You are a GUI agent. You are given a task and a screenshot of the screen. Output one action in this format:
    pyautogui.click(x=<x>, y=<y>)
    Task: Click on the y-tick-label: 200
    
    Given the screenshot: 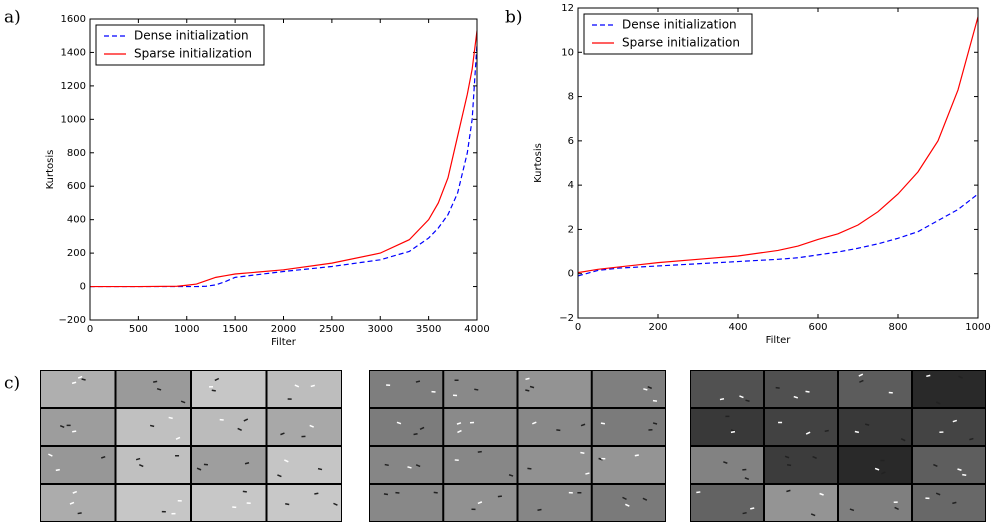 What is the action you would take?
    pyautogui.click(x=76, y=253)
    